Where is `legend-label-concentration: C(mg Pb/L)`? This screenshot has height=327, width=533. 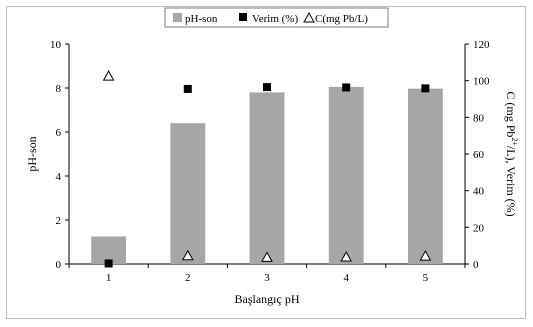
legend-label-concentration: C(mg Pb/L) is located at coordinates (341, 19).